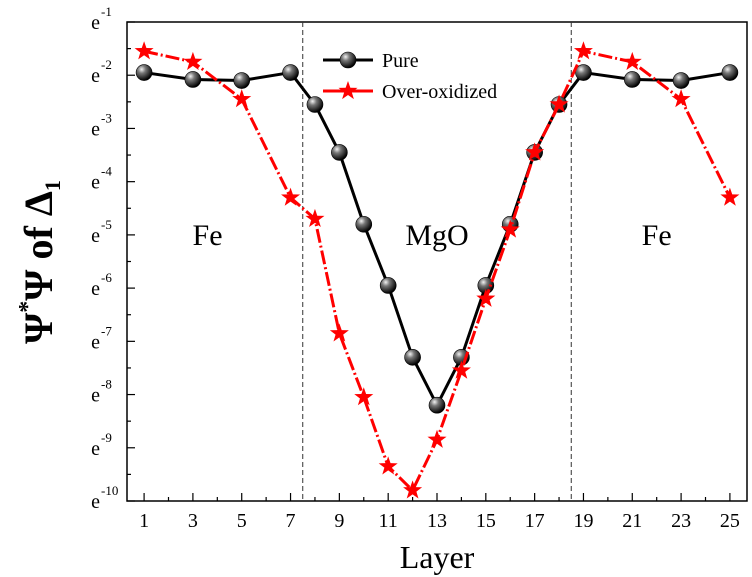 The image size is (752, 577). What do you see at coordinates (657, 235) in the screenshot?
I see `region-label-2: Fe` at bounding box center [657, 235].